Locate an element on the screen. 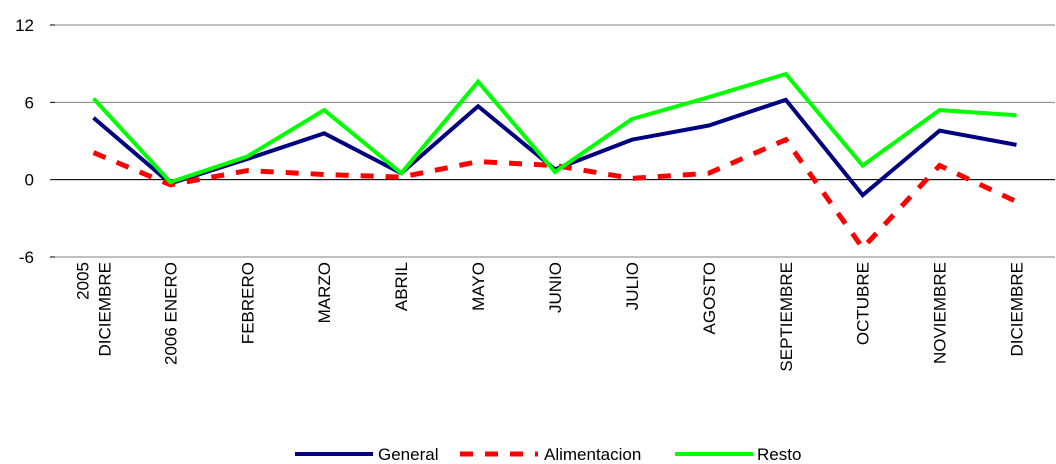 The height and width of the screenshot is (464, 1056). x-tick-label: AGOSTO is located at coordinates (709, 298).